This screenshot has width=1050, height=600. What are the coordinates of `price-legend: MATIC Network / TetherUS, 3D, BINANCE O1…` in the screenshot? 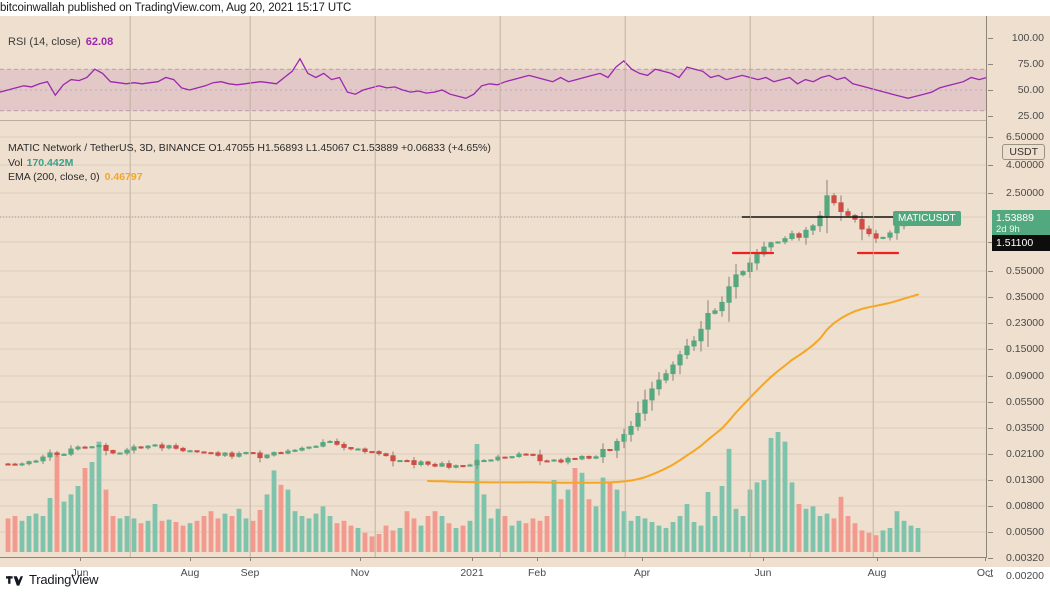 It's located at (249, 163).